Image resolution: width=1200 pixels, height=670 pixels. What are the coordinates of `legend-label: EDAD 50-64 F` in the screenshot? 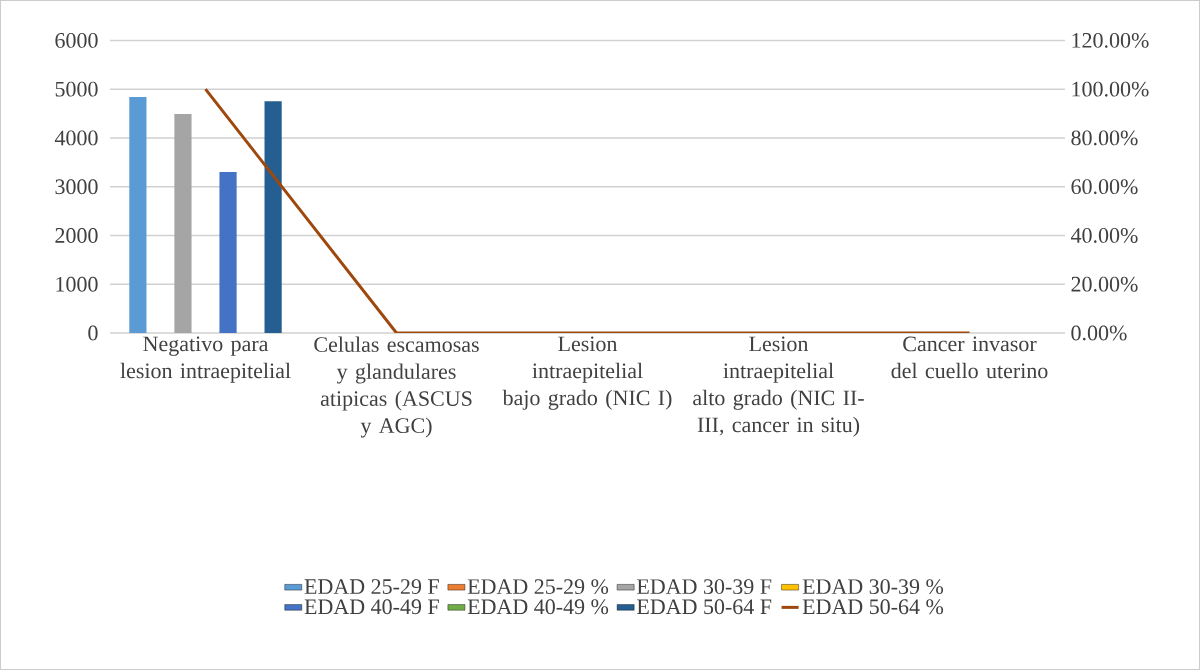 It's located at (704, 607).